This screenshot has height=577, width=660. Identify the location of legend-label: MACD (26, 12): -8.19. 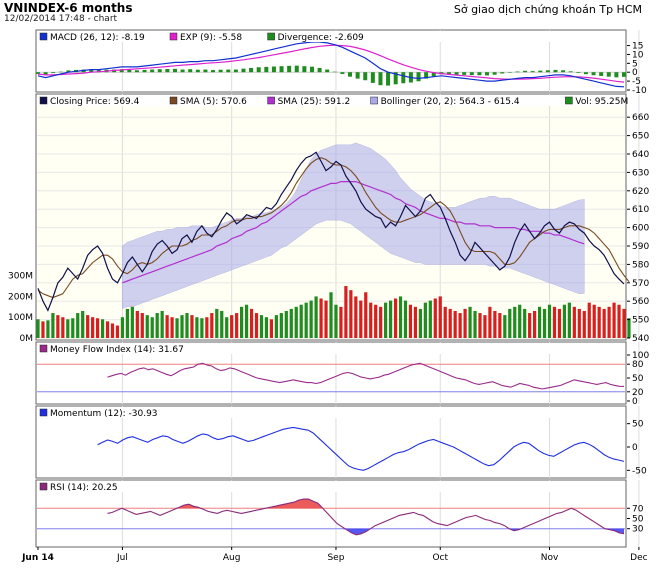
(97, 38).